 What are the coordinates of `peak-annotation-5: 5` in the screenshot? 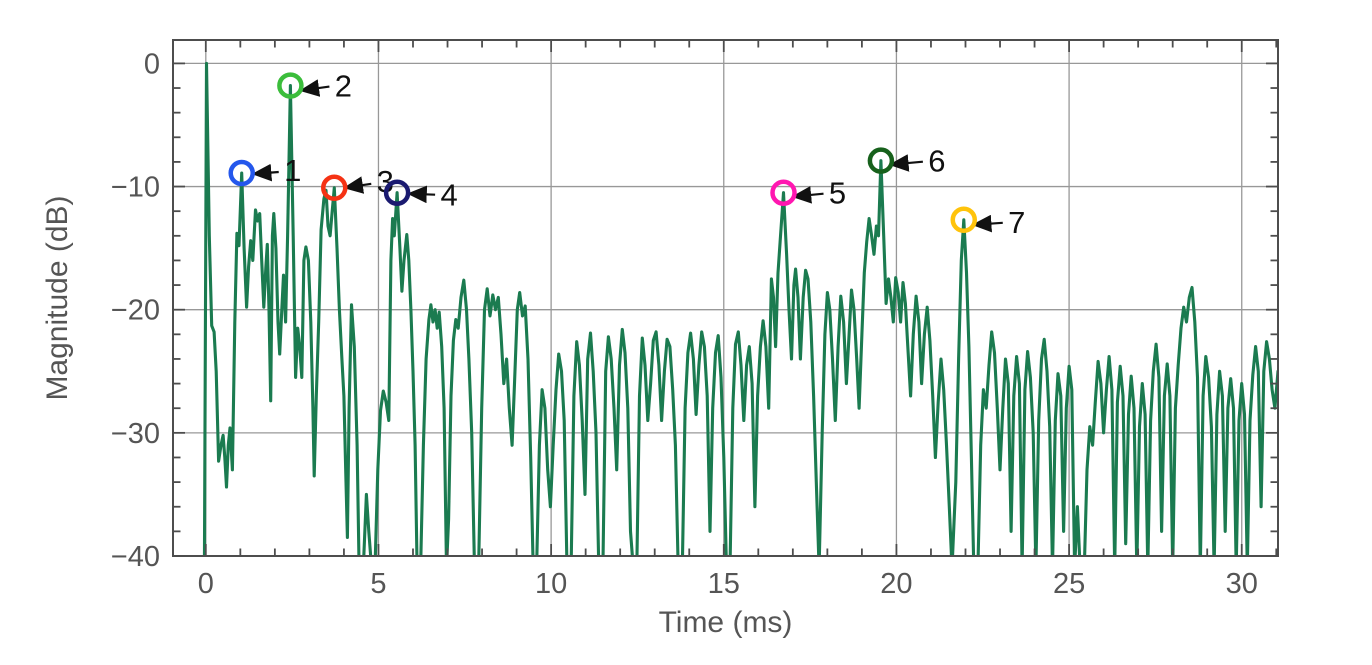 It's located at (808, 193).